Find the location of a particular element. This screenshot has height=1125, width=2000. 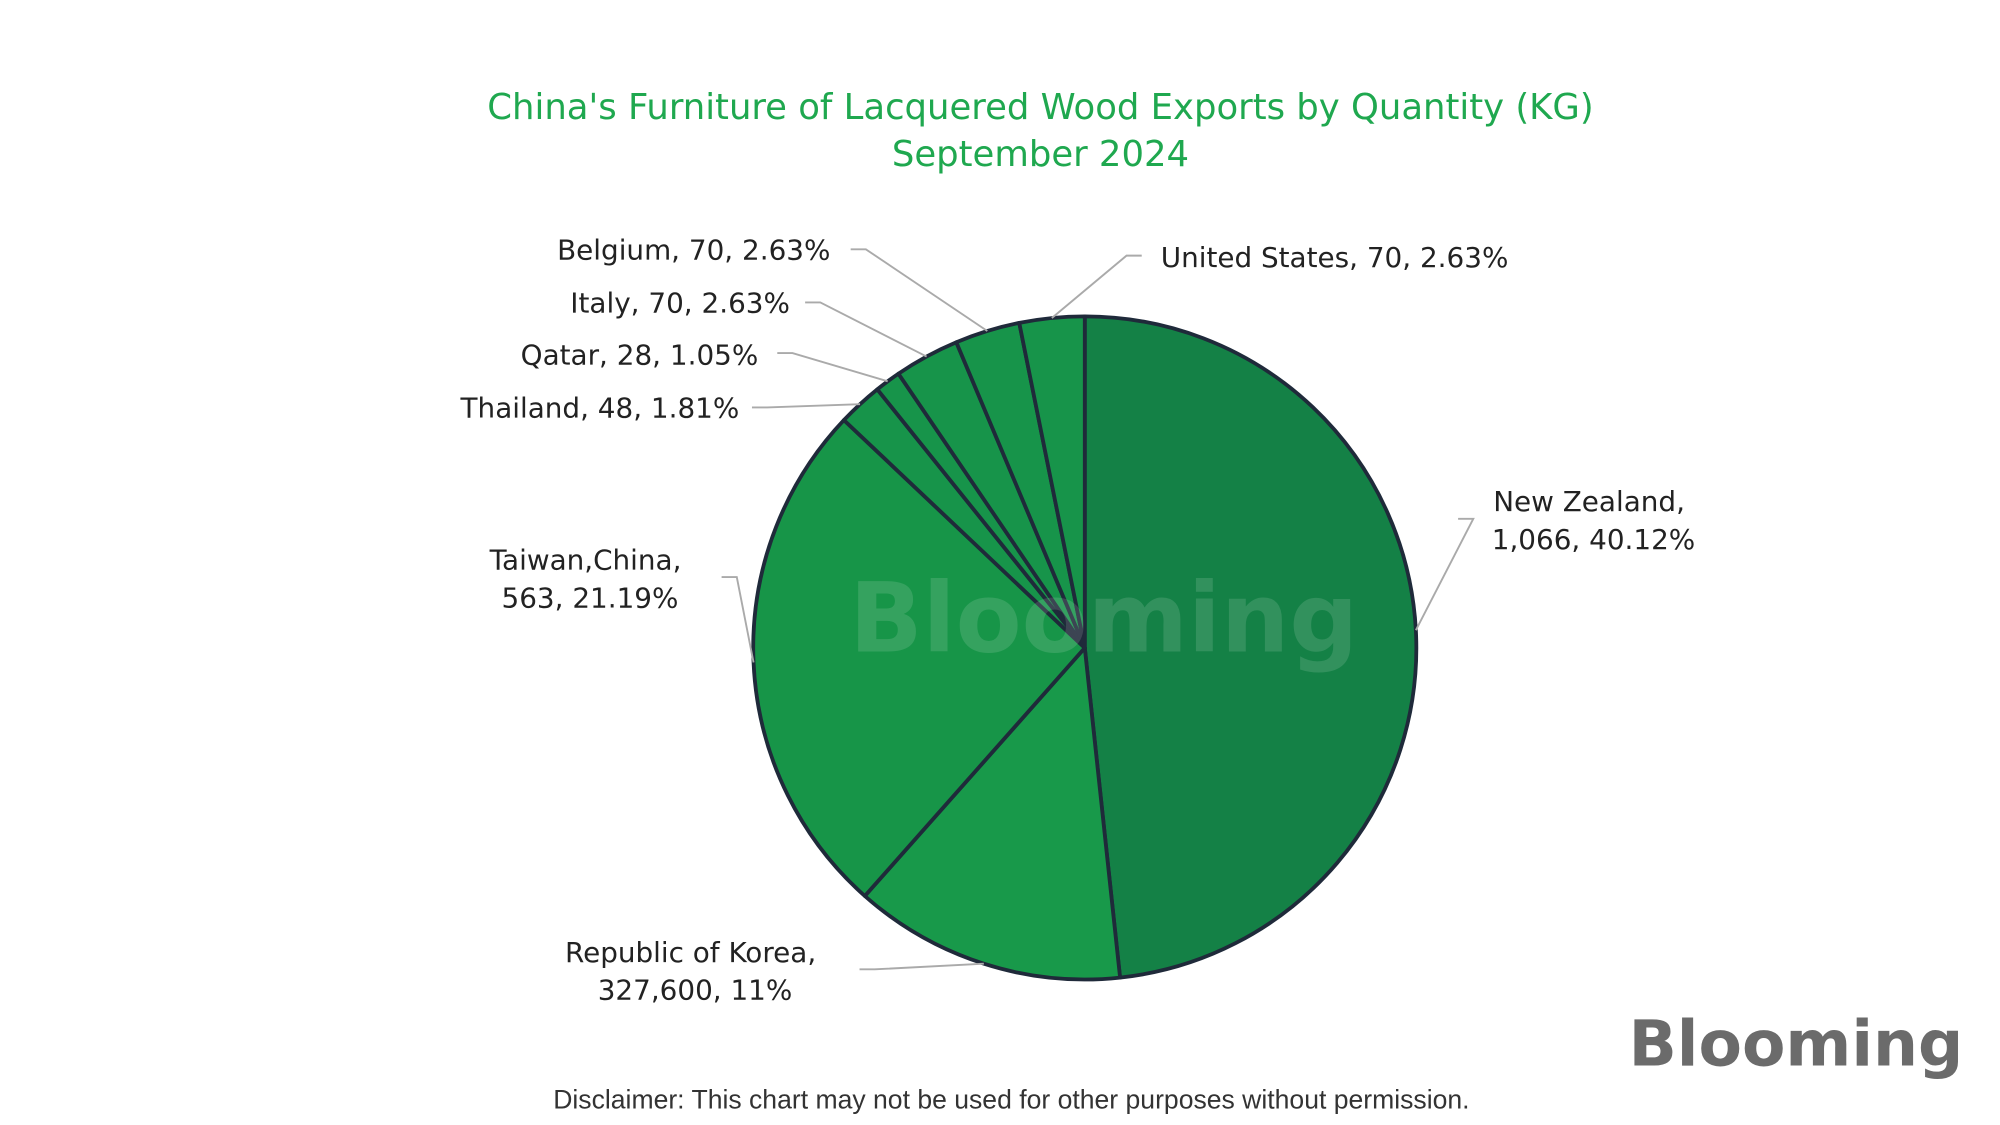

watermark: Blooming is located at coordinates (1103, 619).